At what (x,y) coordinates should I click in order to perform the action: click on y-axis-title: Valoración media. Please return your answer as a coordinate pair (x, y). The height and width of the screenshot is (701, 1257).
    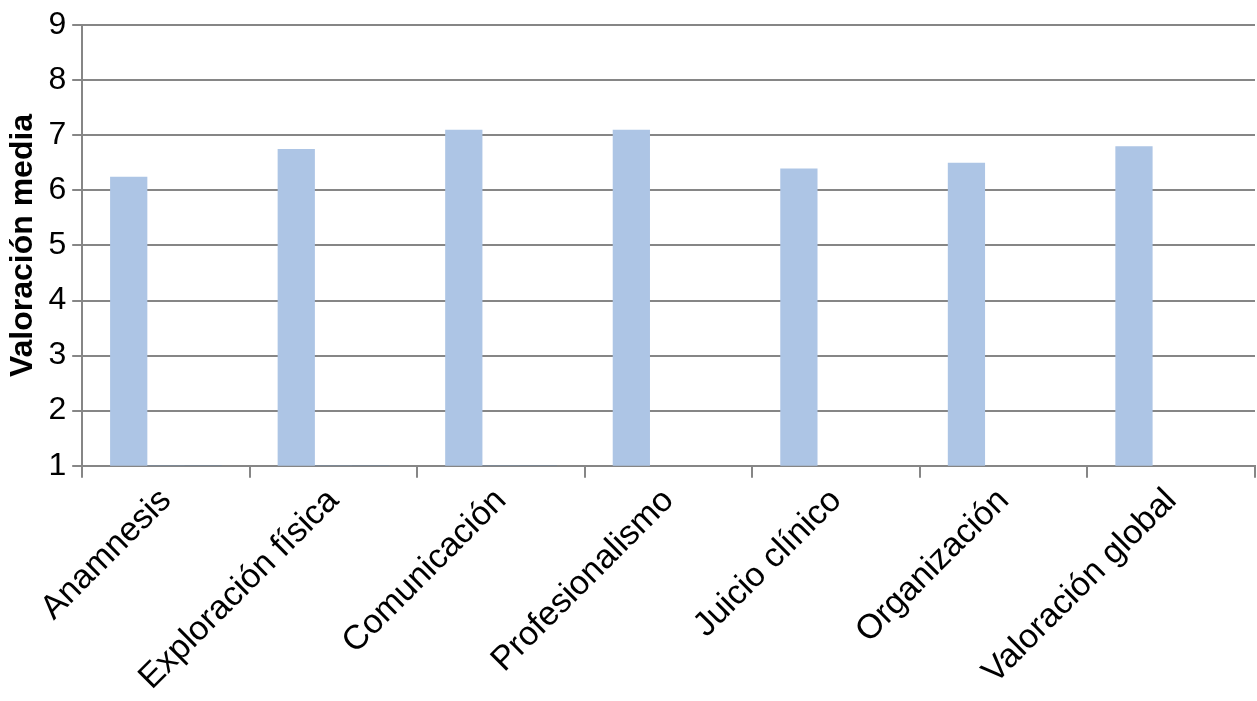
    Looking at the image, I should click on (21, 245).